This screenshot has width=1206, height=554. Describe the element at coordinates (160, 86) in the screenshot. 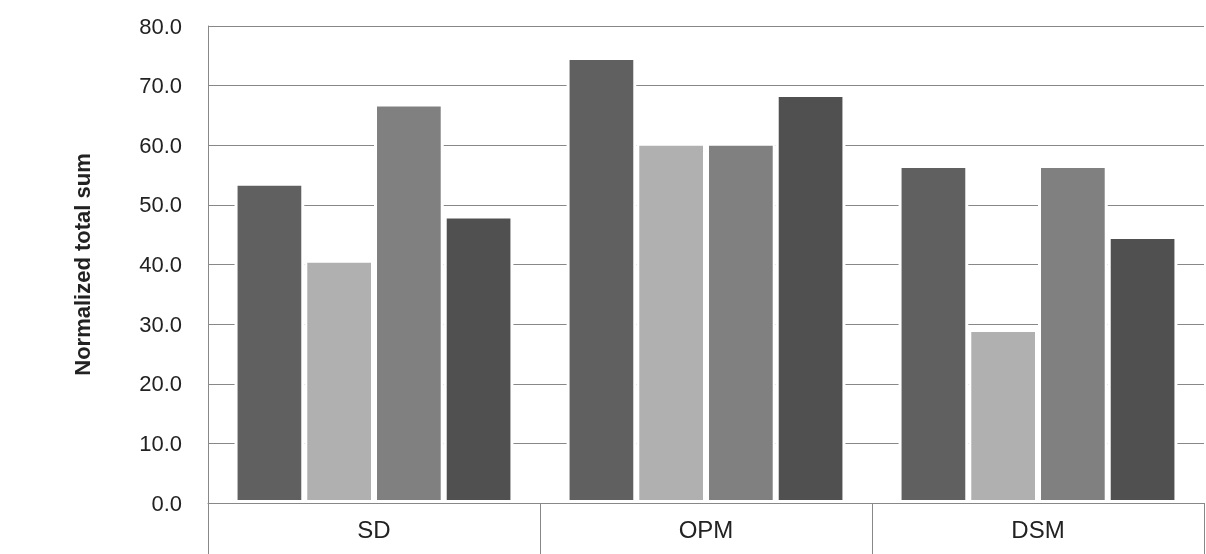

I see `y-tick-label: 70.0` at that location.